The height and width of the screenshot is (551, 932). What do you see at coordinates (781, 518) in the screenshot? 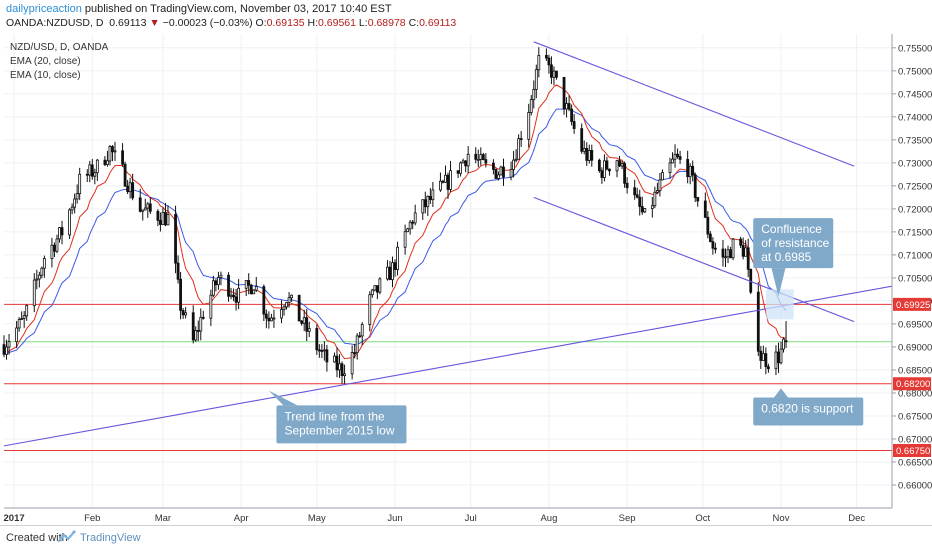
I see `x-tick-label: Nov` at bounding box center [781, 518].